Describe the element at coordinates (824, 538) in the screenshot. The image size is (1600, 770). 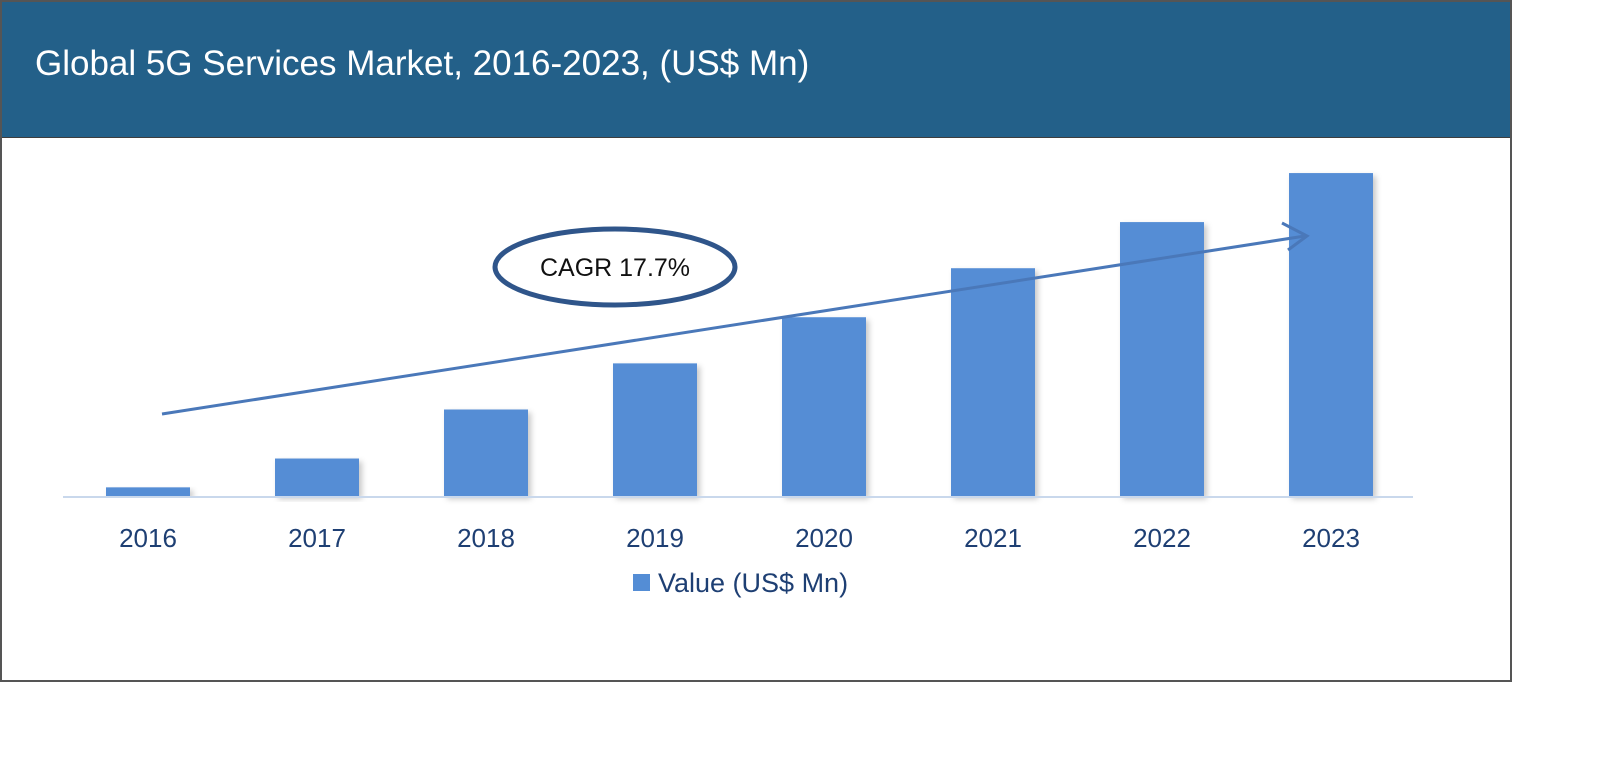
I see `x-tick-label-2020: 2020` at that location.